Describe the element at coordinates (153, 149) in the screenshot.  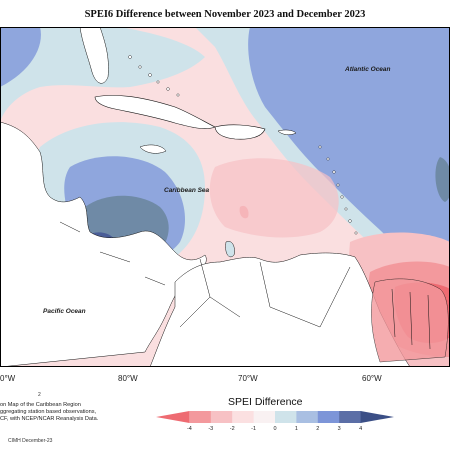
I see `jamaica-land` at that location.